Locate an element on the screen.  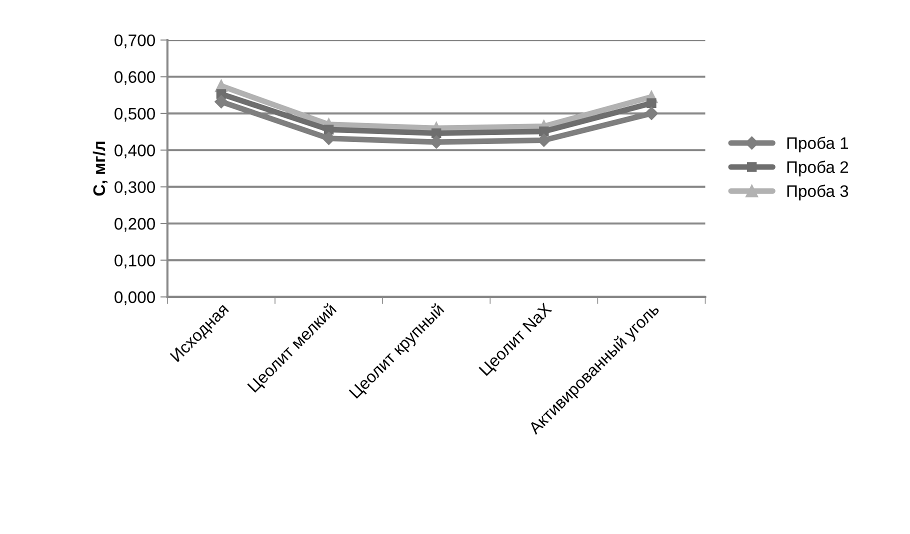
y-tick-label: 0,000 is located at coordinates (134, 298).